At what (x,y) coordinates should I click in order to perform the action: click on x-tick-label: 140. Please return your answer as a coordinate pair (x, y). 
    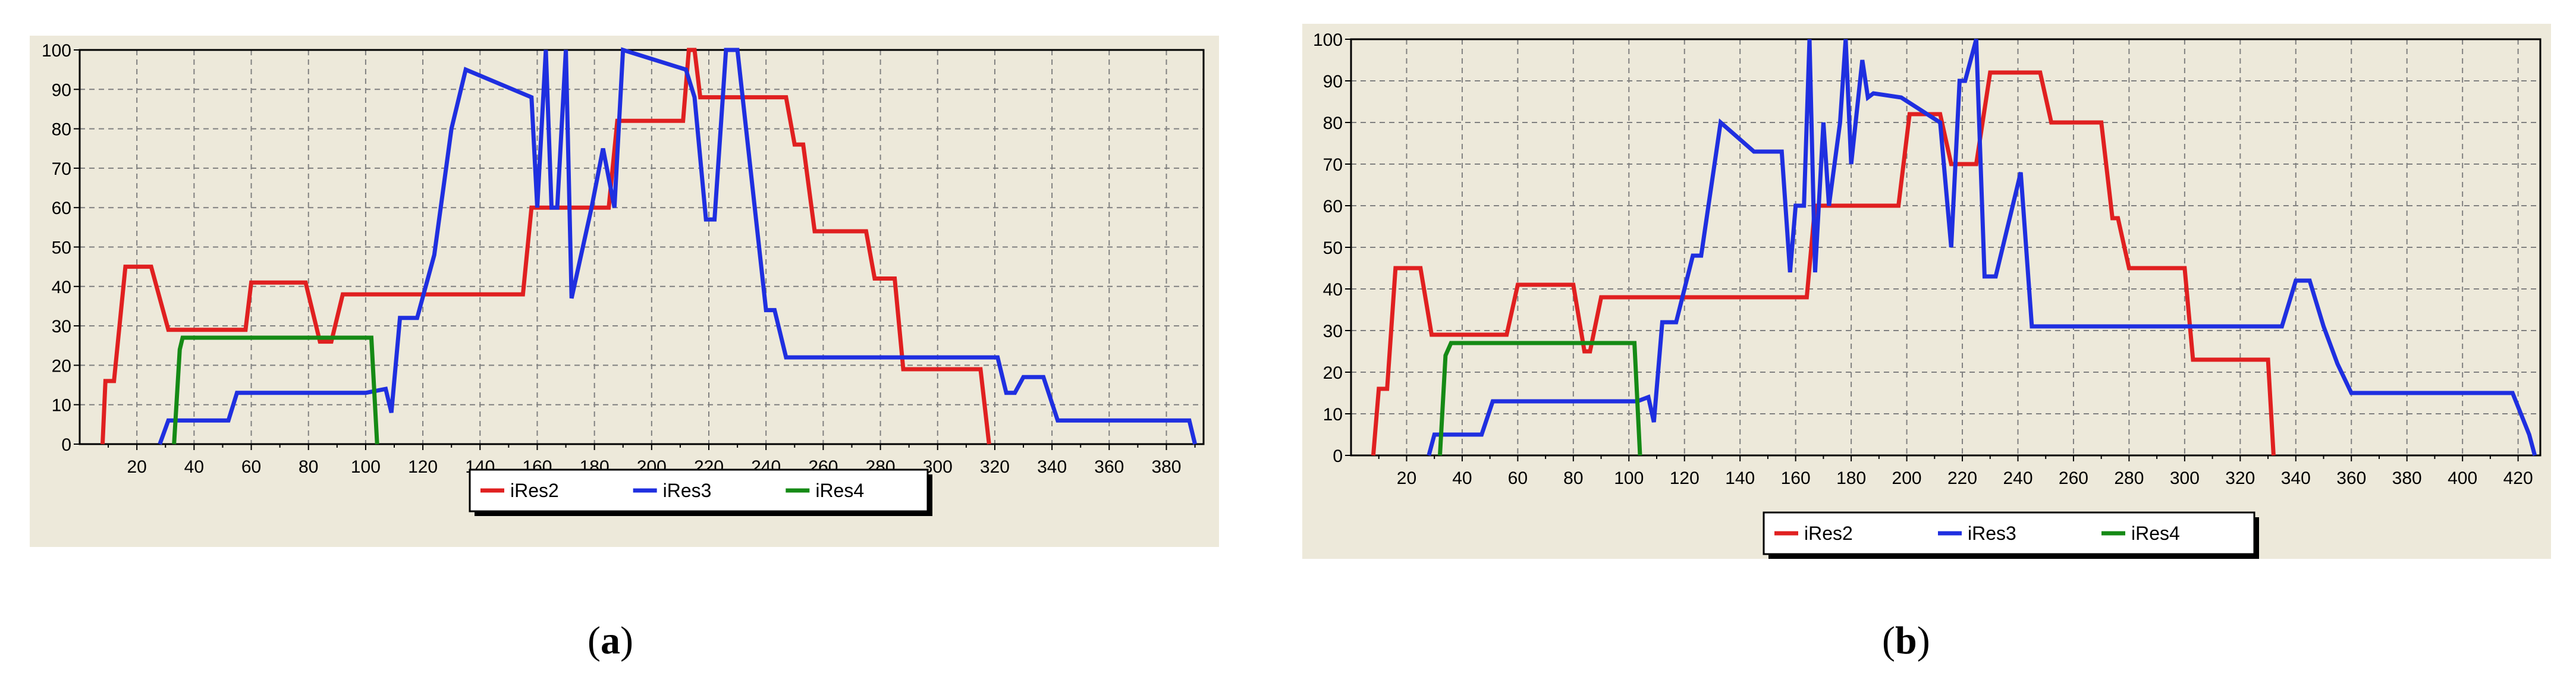
    Looking at the image, I should click on (1740, 478).